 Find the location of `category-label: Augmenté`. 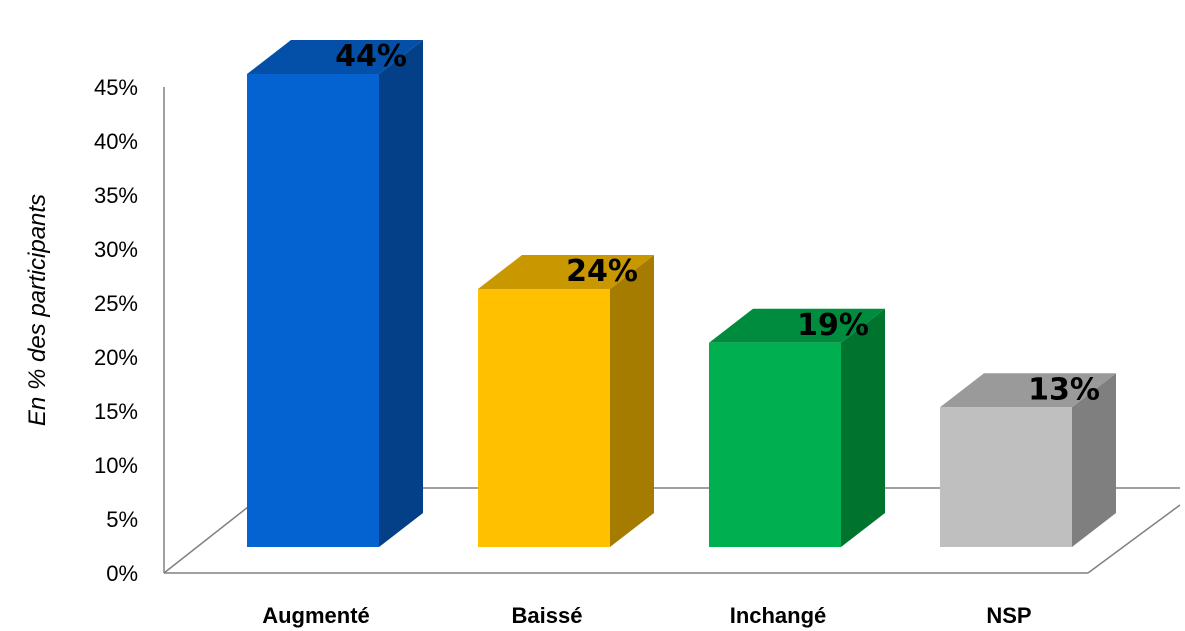

category-label: Augmenté is located at coordinates (316, 615).